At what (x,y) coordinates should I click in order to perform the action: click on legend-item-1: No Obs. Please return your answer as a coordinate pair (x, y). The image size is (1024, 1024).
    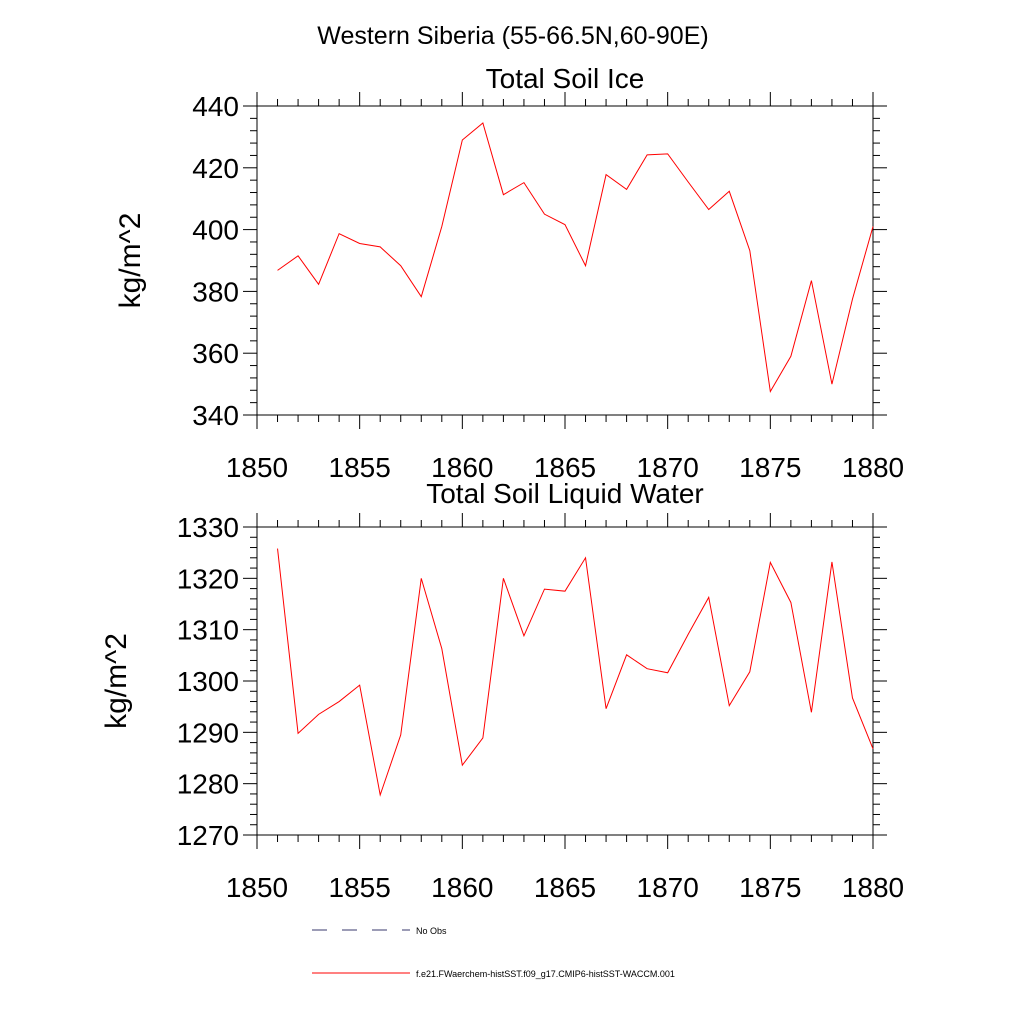
    Looking at the image, I should click on (379, 931).